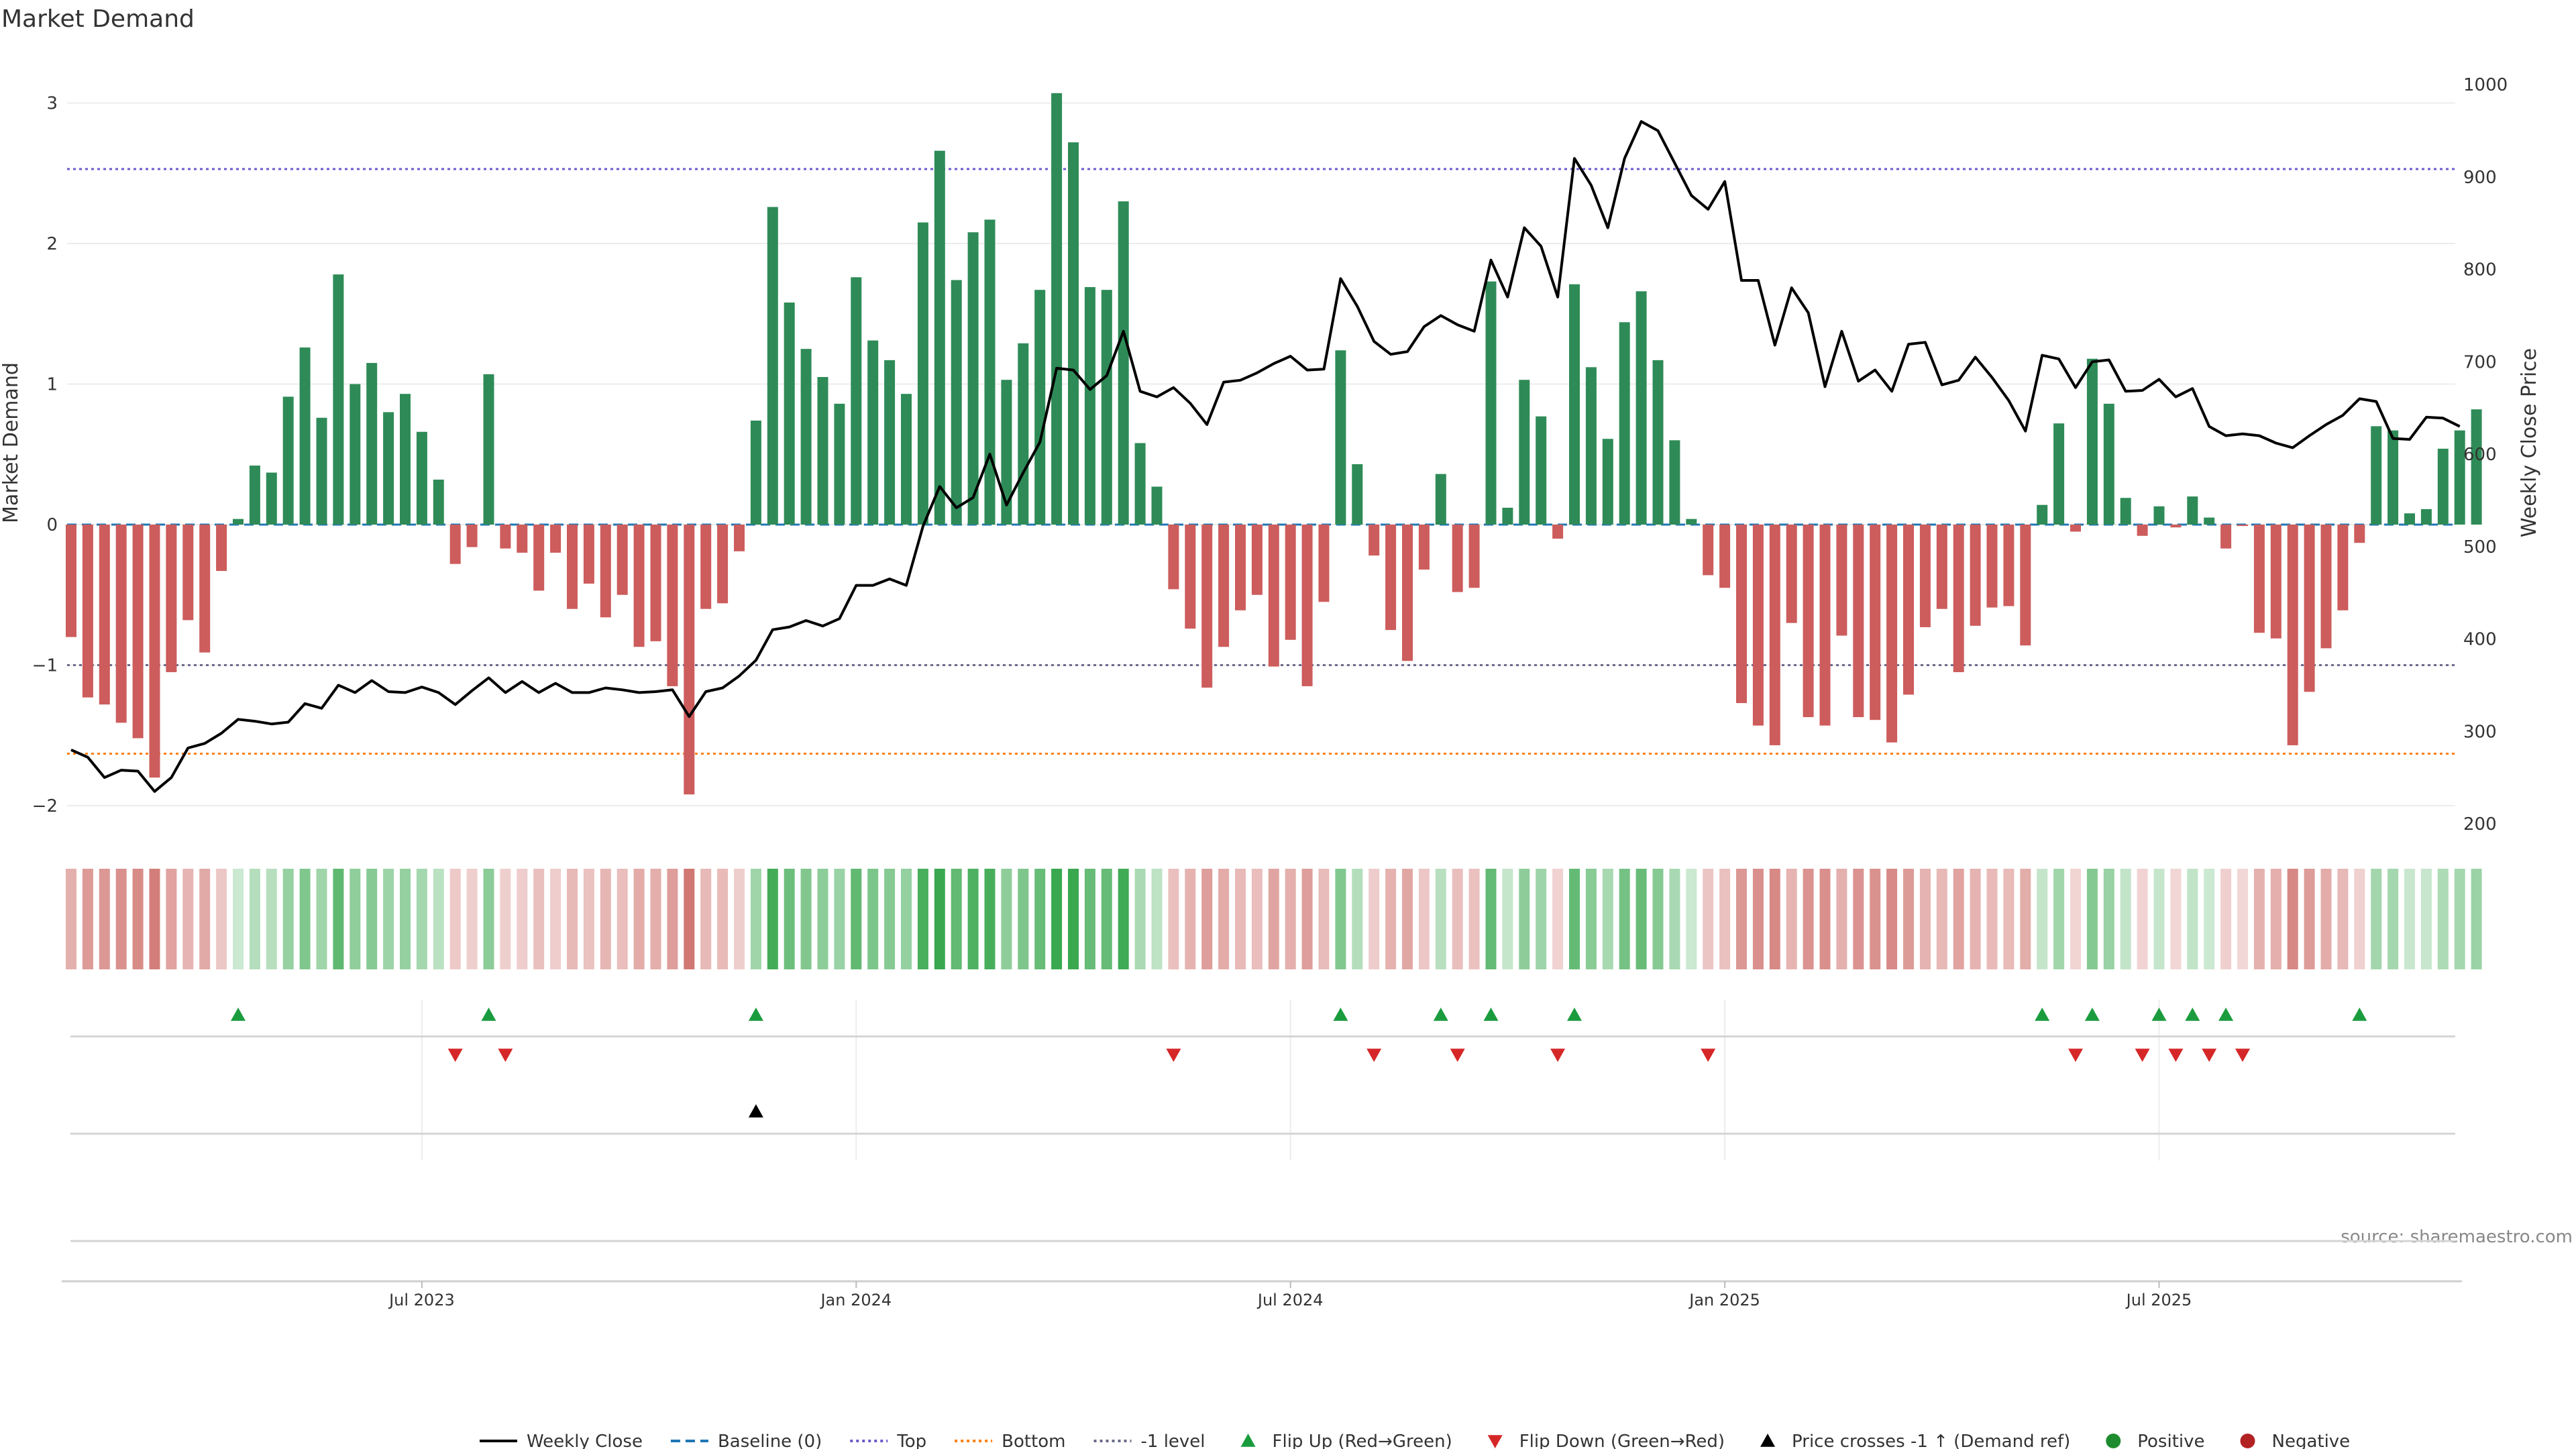 This screenshot has height=1449, width=2576. What do you see at coordinates (911, 1440) in the screenshot?
I see `legend-label: Top` at bounding box center [911, 1440].